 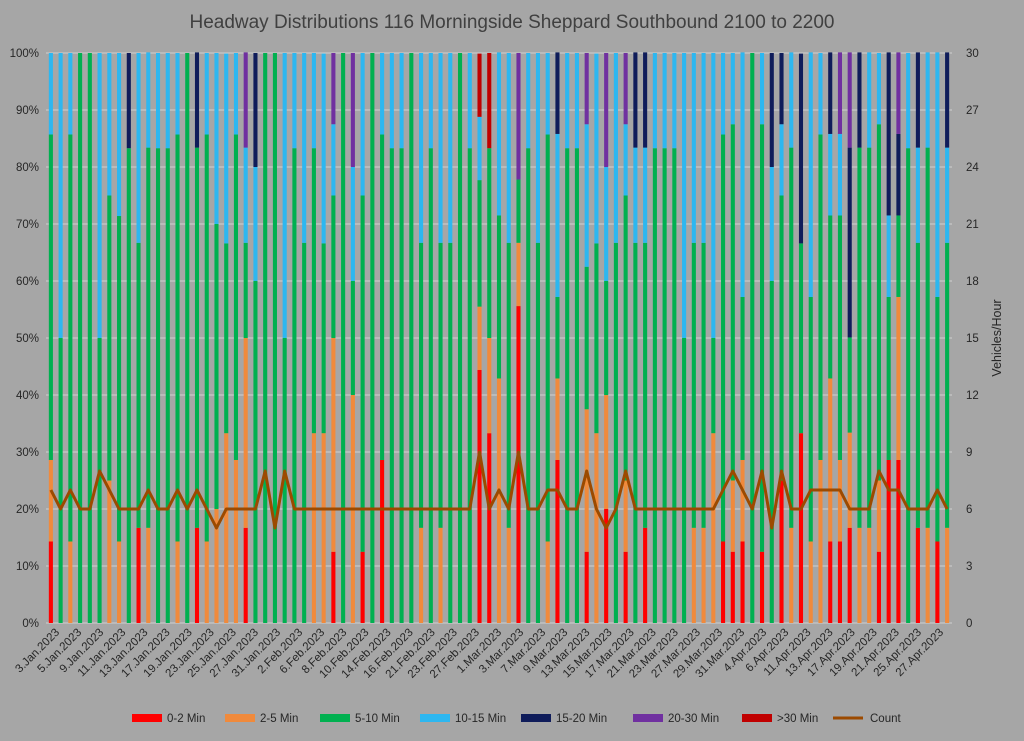 What do you see at coordinates (564, 719) in the screenshot?
I see `legend-item: 15-20 Min` at bounding box center [564, 719].